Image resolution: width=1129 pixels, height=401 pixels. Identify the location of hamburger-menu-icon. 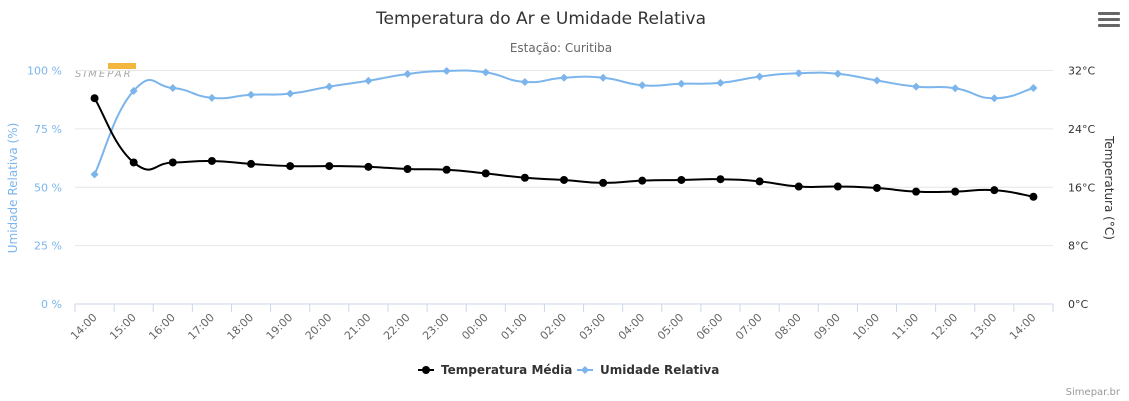
(1109, 22).